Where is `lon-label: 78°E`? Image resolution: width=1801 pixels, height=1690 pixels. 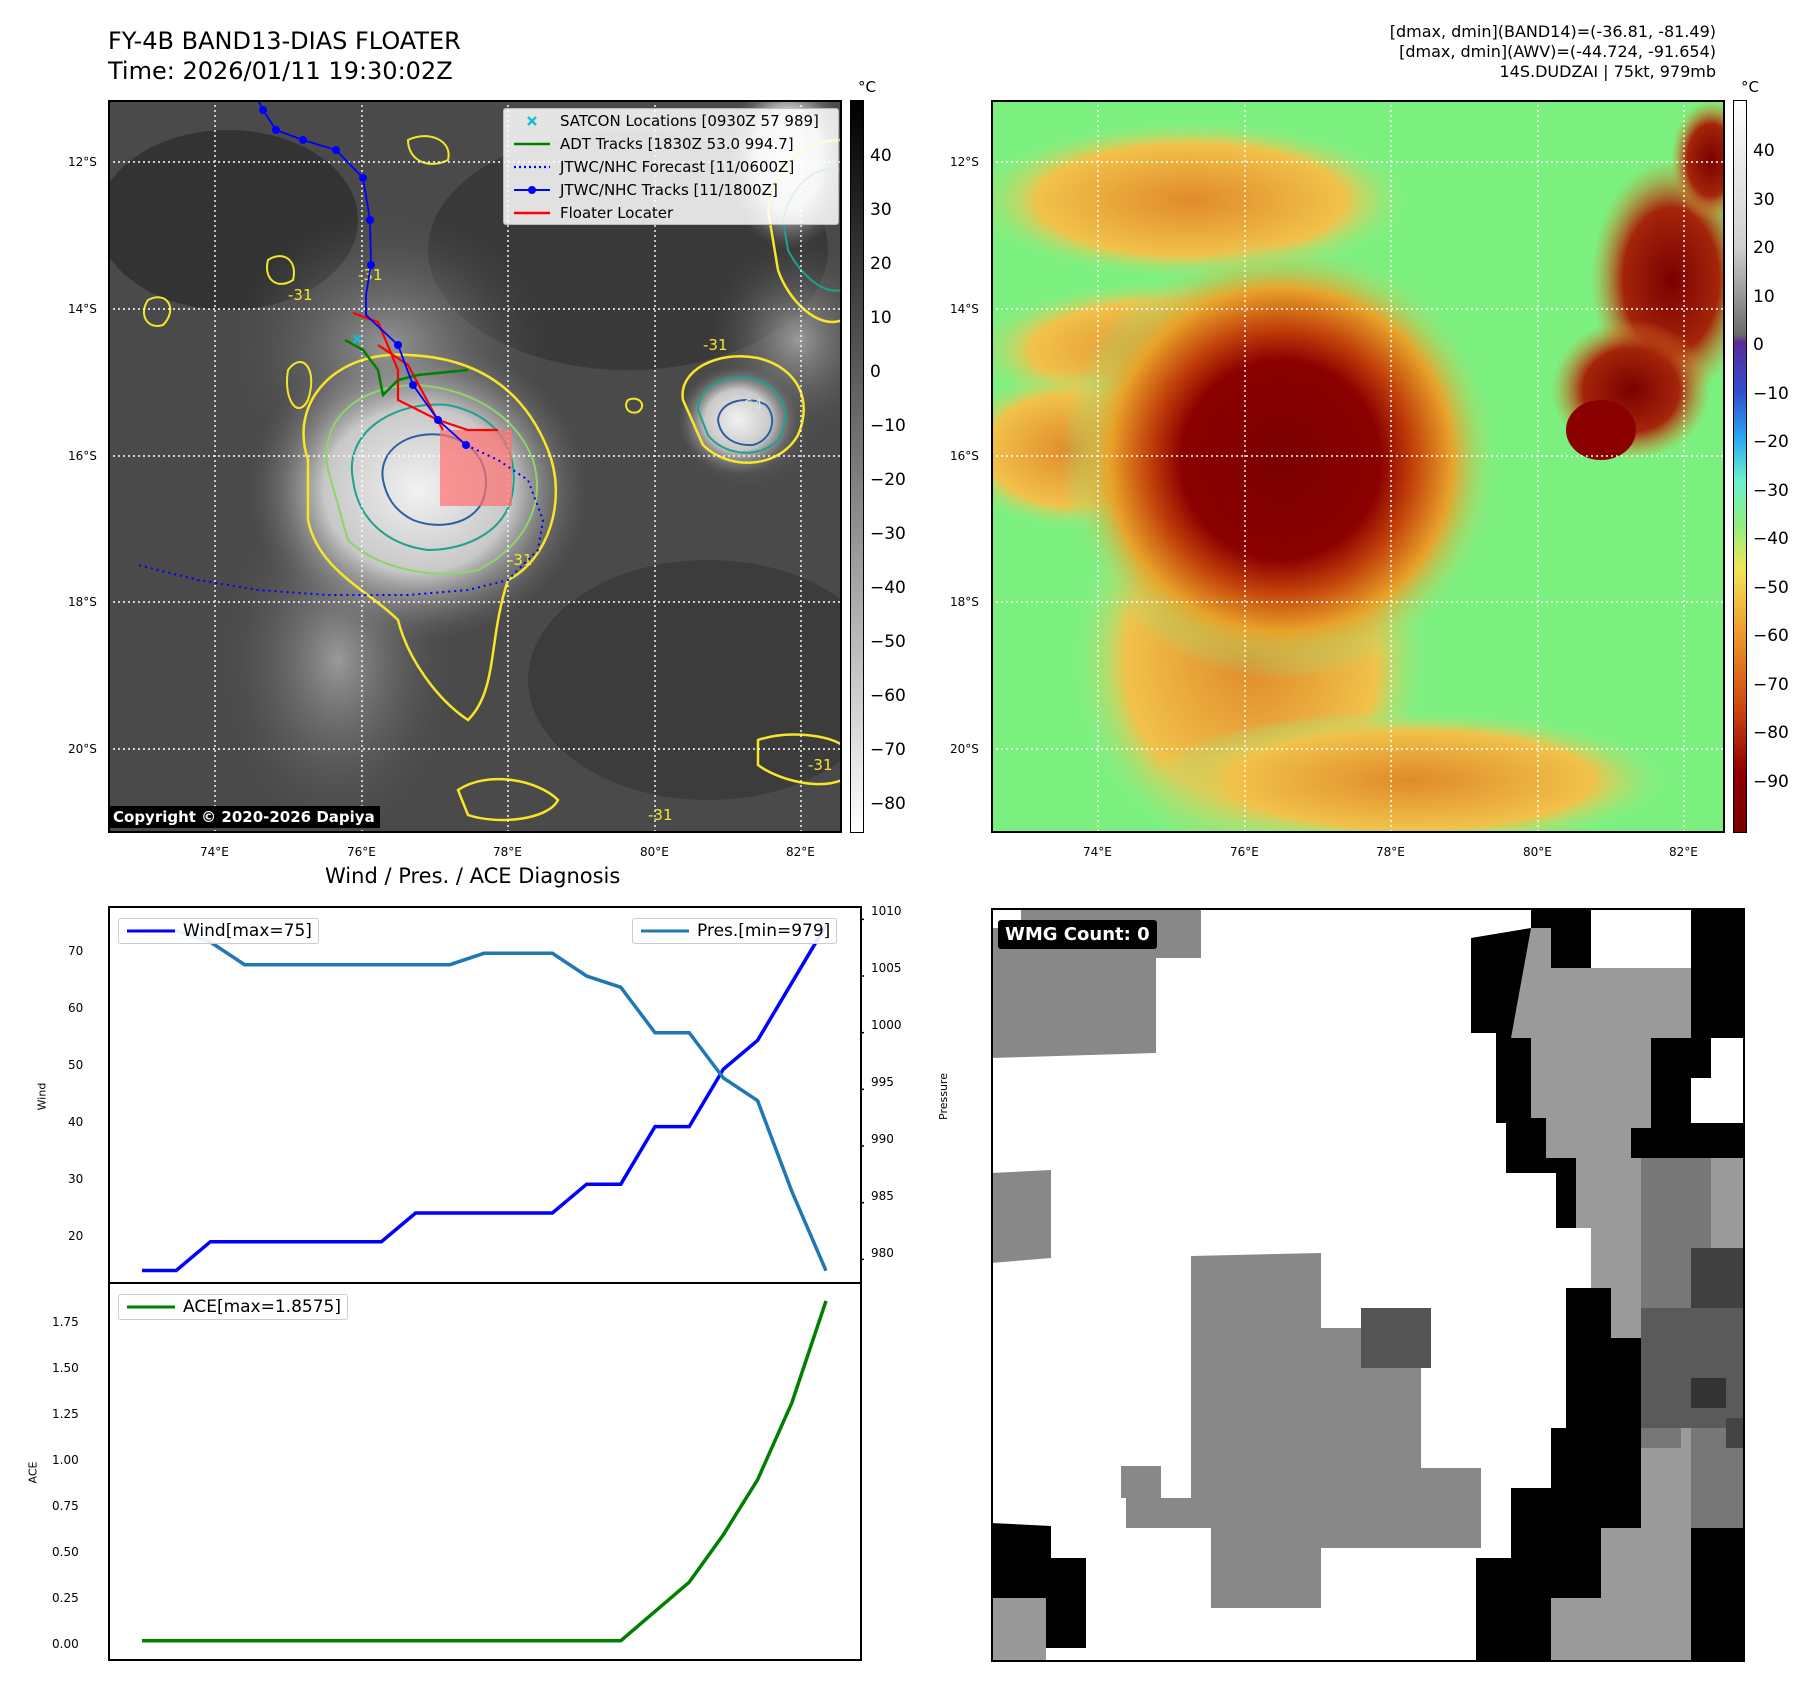
lon-label: 78°E is located at coordinates (1390, 852).